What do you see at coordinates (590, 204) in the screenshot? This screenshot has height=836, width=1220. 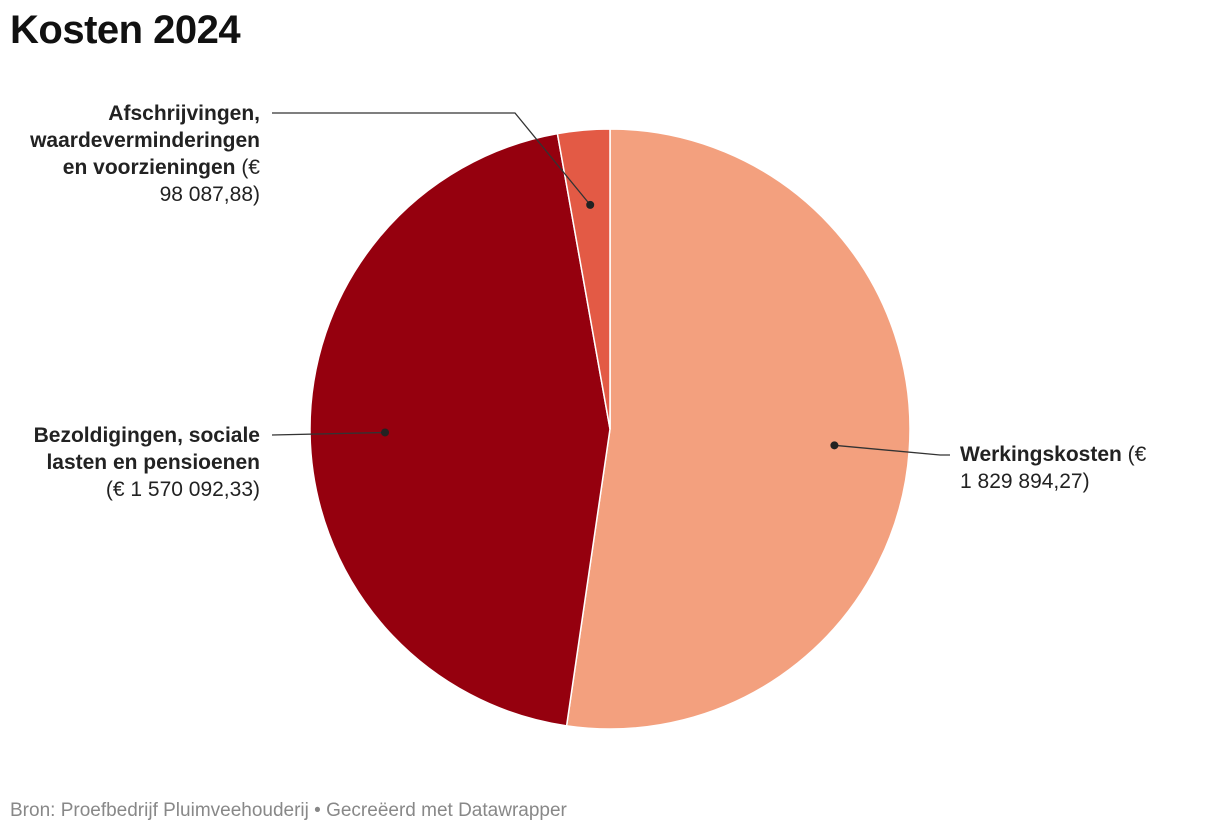 I see `leader-dot-afschrijvingen` at bounding box center [590, 204].